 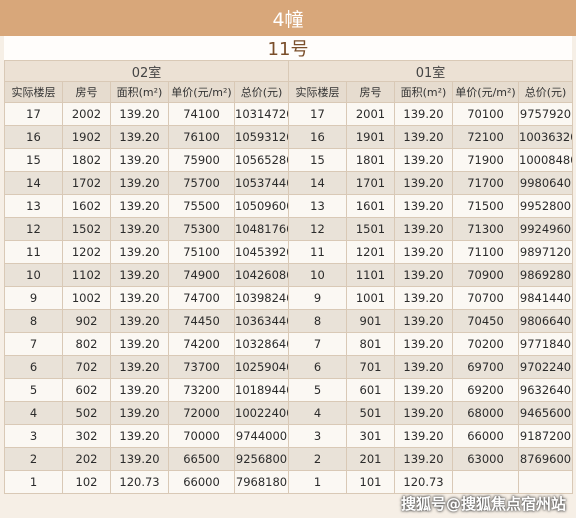 What do you see at coordinates (370, 183) in the screenshot?
I see `room-no-cell: 1701` at bounding box center [370, 183].